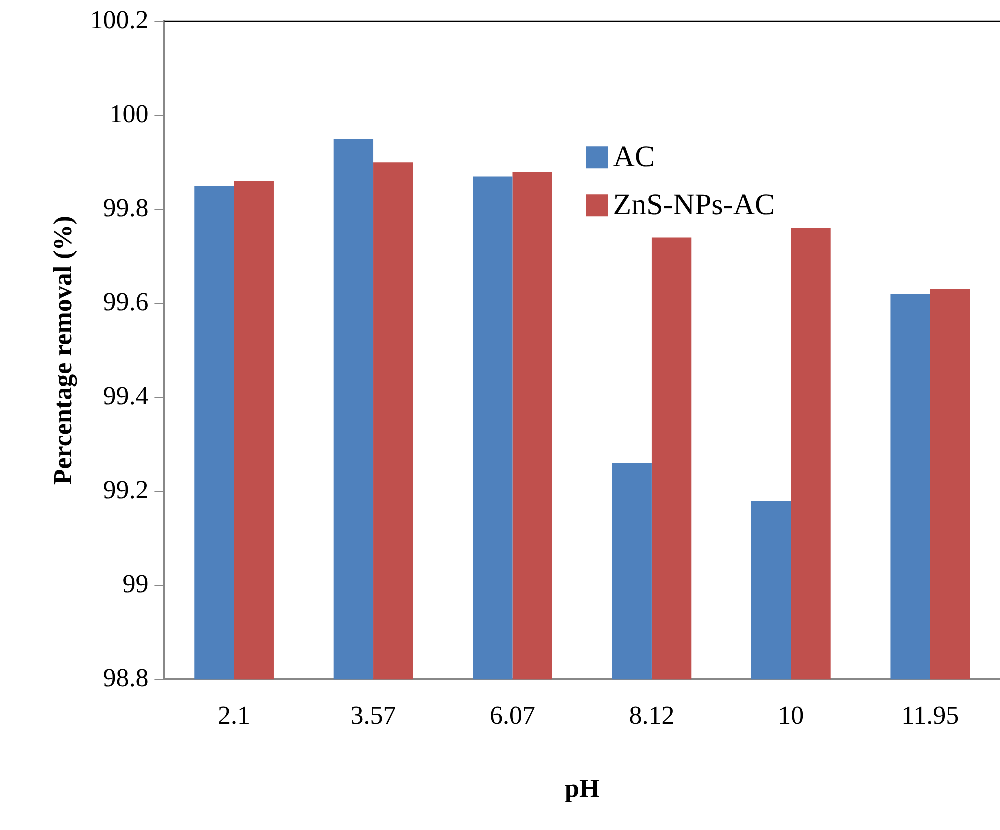 Image resolution: width=1000 pixels, height=830 pixels. I want to click on y-tick-label: 99, so click(135, 583).